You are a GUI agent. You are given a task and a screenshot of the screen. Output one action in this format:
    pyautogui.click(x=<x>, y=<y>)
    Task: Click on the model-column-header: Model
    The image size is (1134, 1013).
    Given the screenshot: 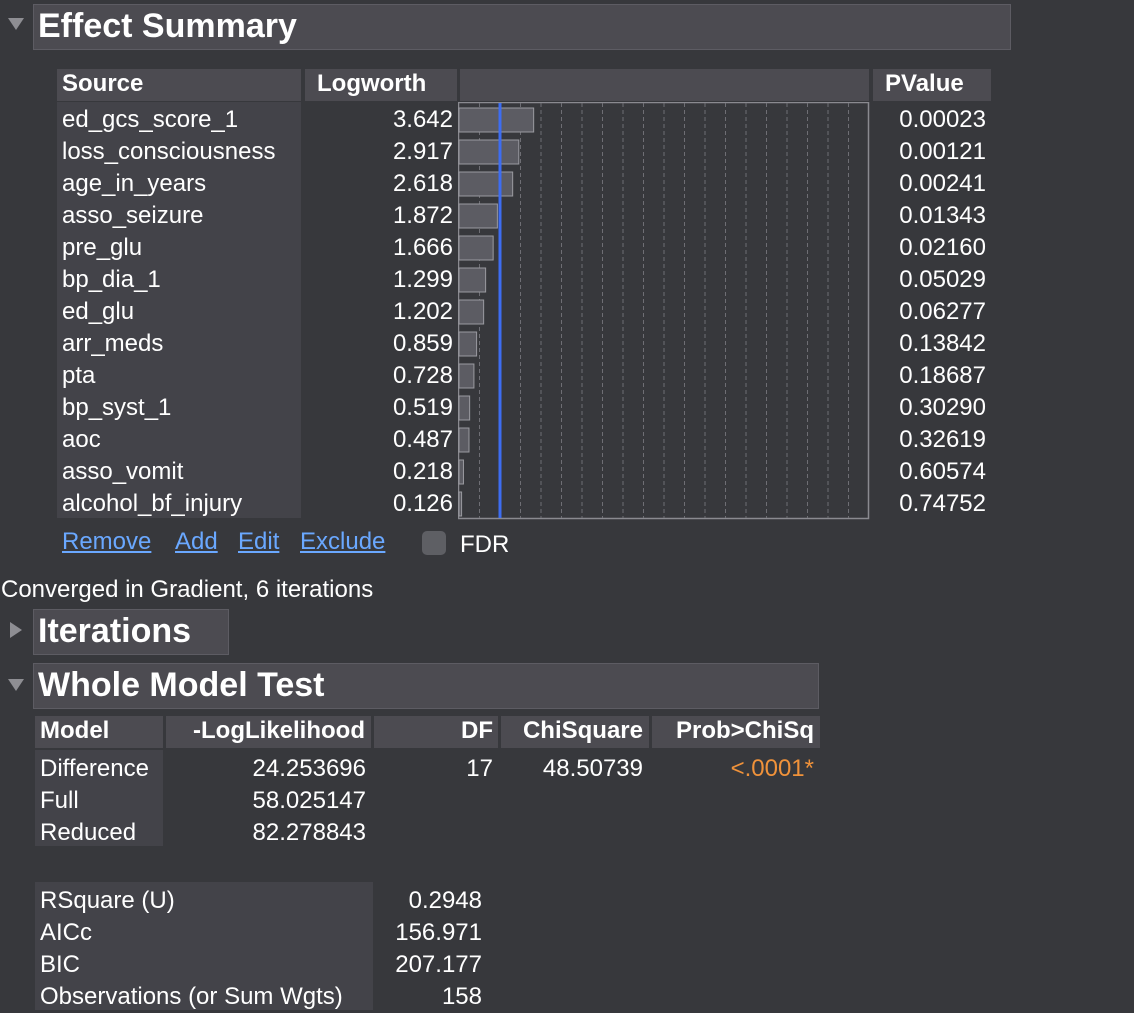 What is the action you would take?
    pyautogui.click(x=99, y=732)
    